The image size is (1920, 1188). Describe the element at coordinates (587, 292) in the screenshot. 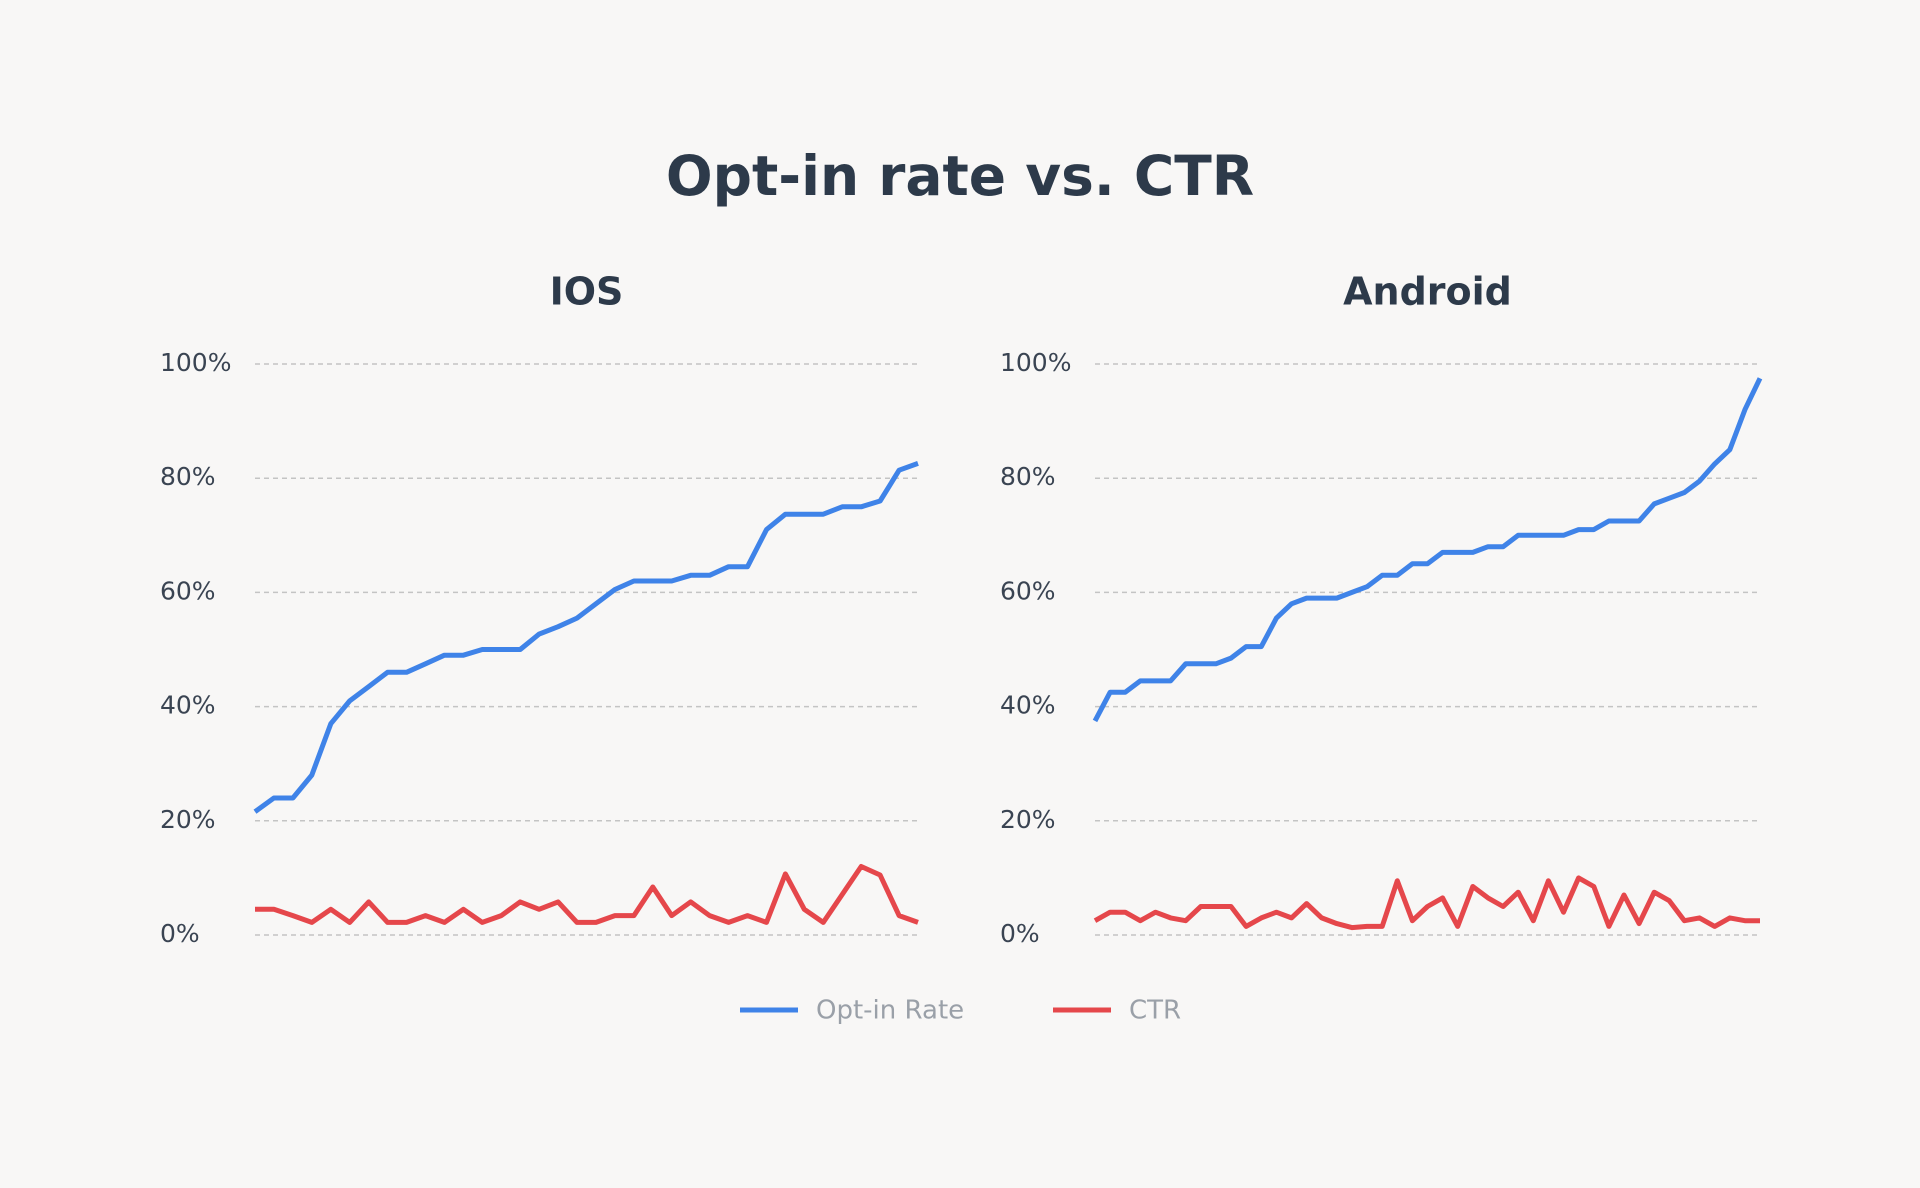

I see `chart-title: IOS` at that location.